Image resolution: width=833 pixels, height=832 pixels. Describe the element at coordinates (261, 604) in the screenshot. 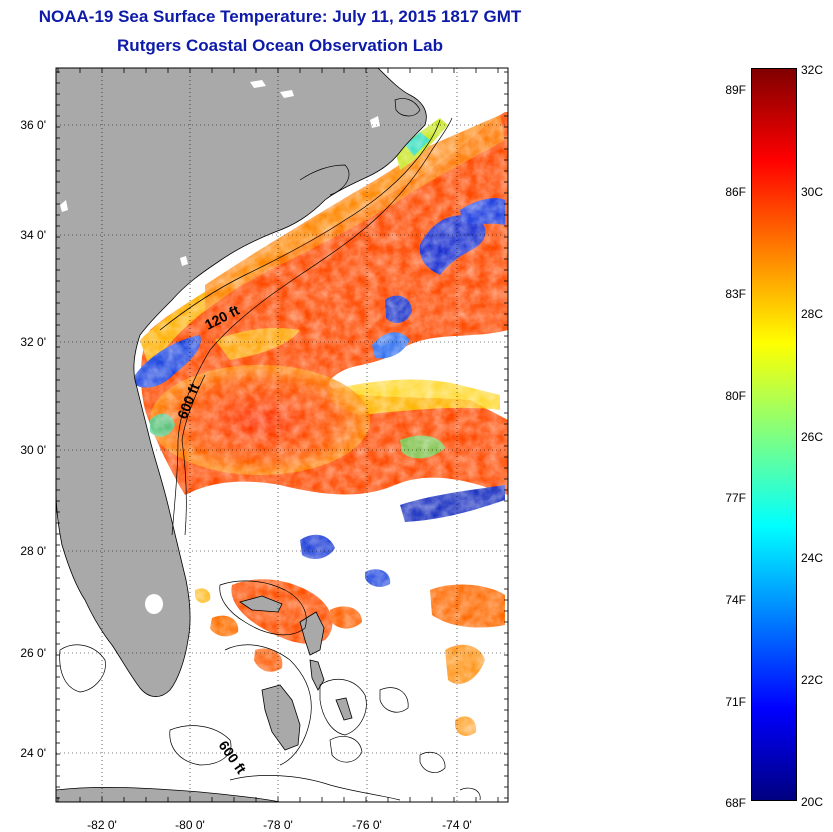

I see `land-bahamas-grand` at that location.